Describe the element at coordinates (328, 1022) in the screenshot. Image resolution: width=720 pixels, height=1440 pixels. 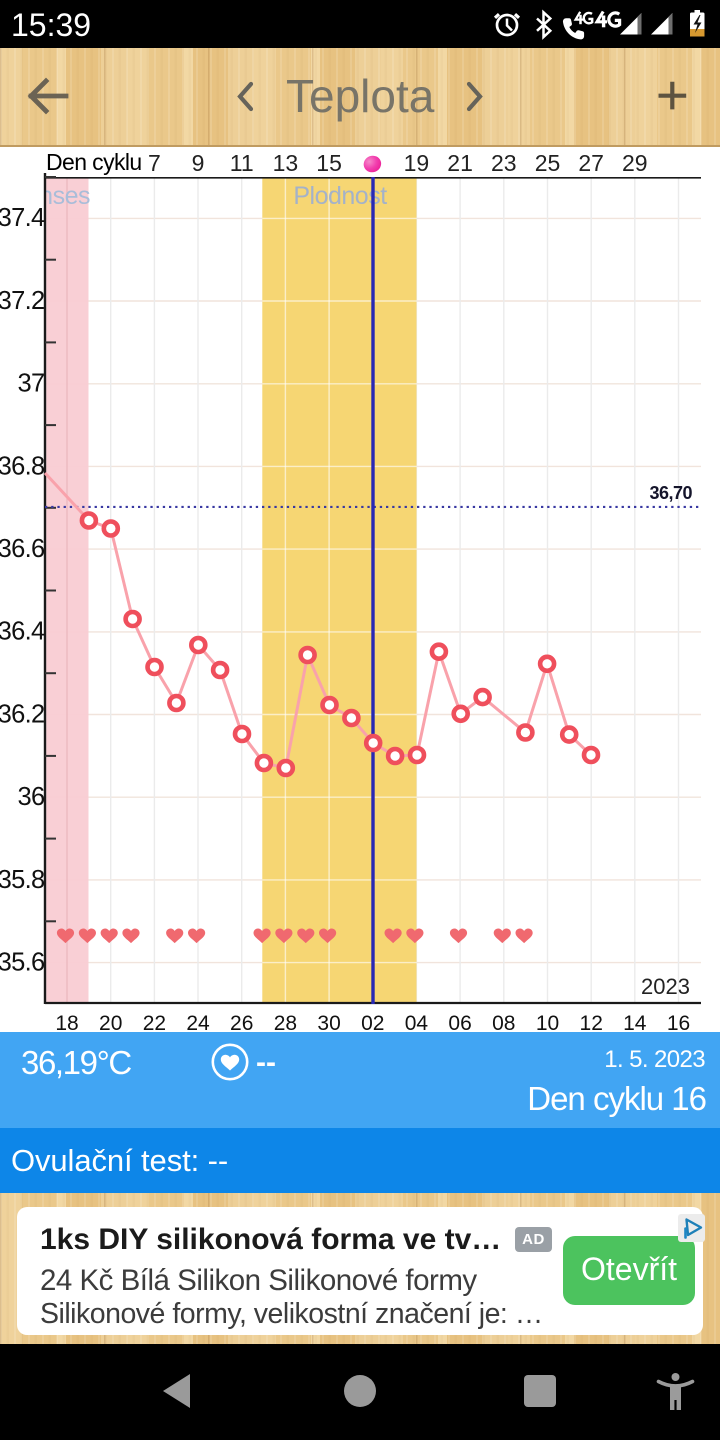
I see `svg-text: 30` at that location.